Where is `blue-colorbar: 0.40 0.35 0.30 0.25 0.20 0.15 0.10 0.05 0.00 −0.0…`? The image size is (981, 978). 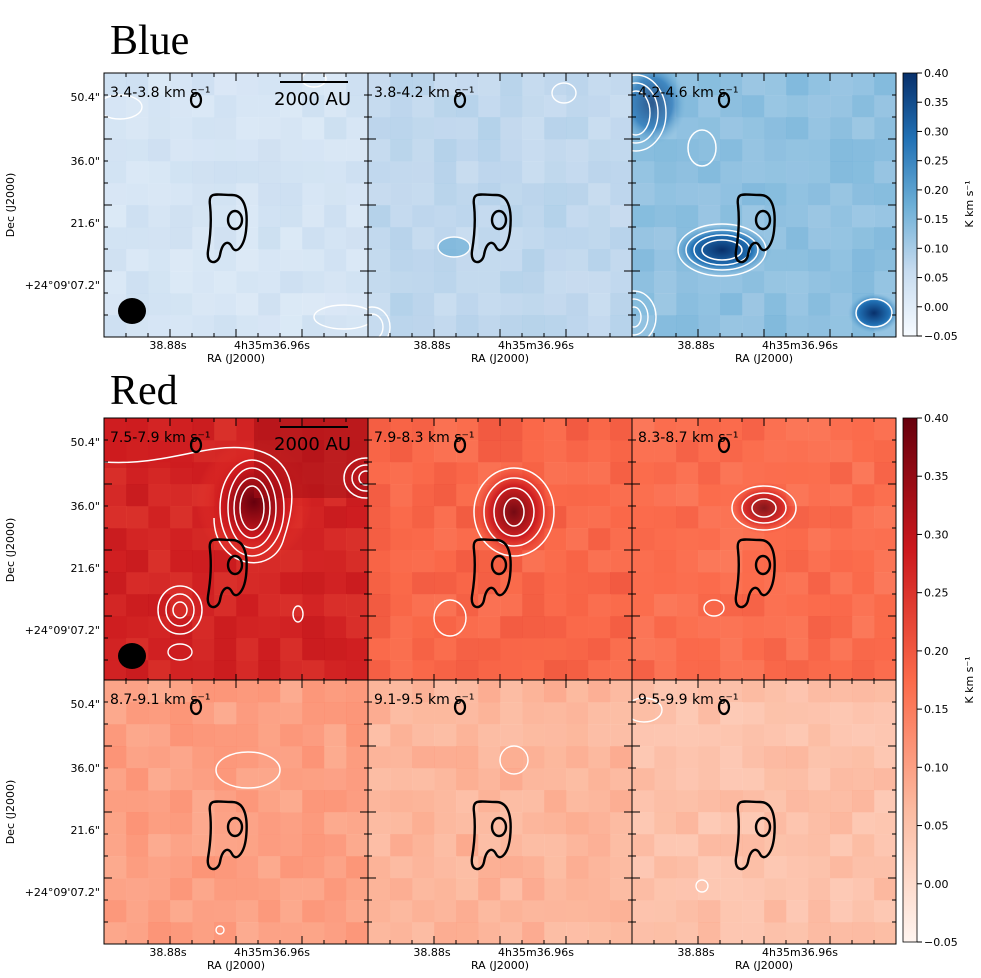
blue-colorbar: 0.40 0.35 0.30 0.25 0.20 0.15 0.10 0.05 0.00 −0.0… is located at coordinates (939, 205).